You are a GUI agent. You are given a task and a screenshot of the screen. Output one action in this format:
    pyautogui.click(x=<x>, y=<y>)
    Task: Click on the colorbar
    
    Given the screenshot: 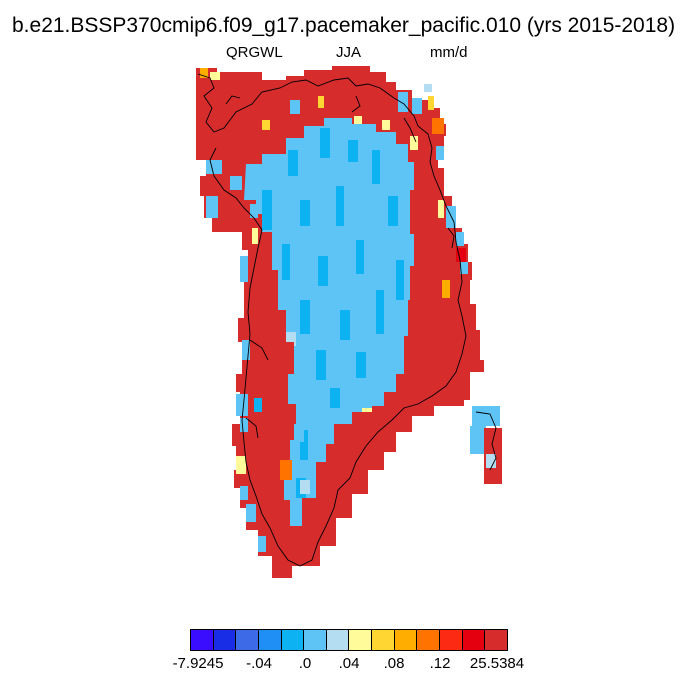 What is the action you would take?
    pyautogui.click(x=349, y=640)
    